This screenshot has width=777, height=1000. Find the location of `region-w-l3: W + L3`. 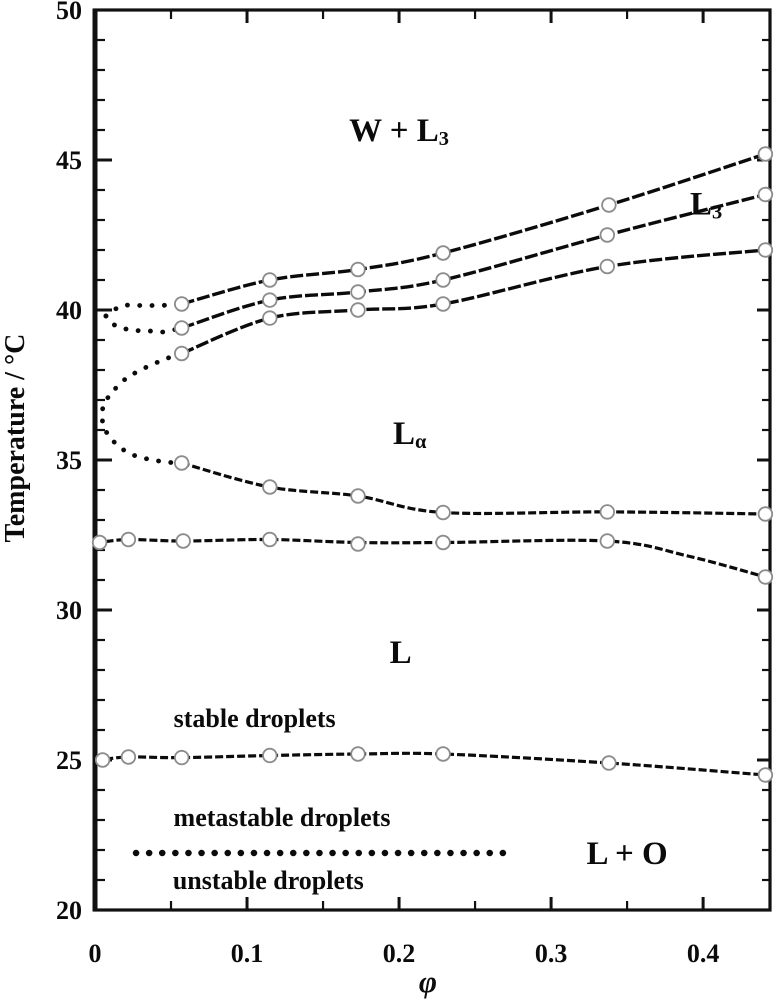

region-w-l3: W + L3 is located at coordinates (399, 131).